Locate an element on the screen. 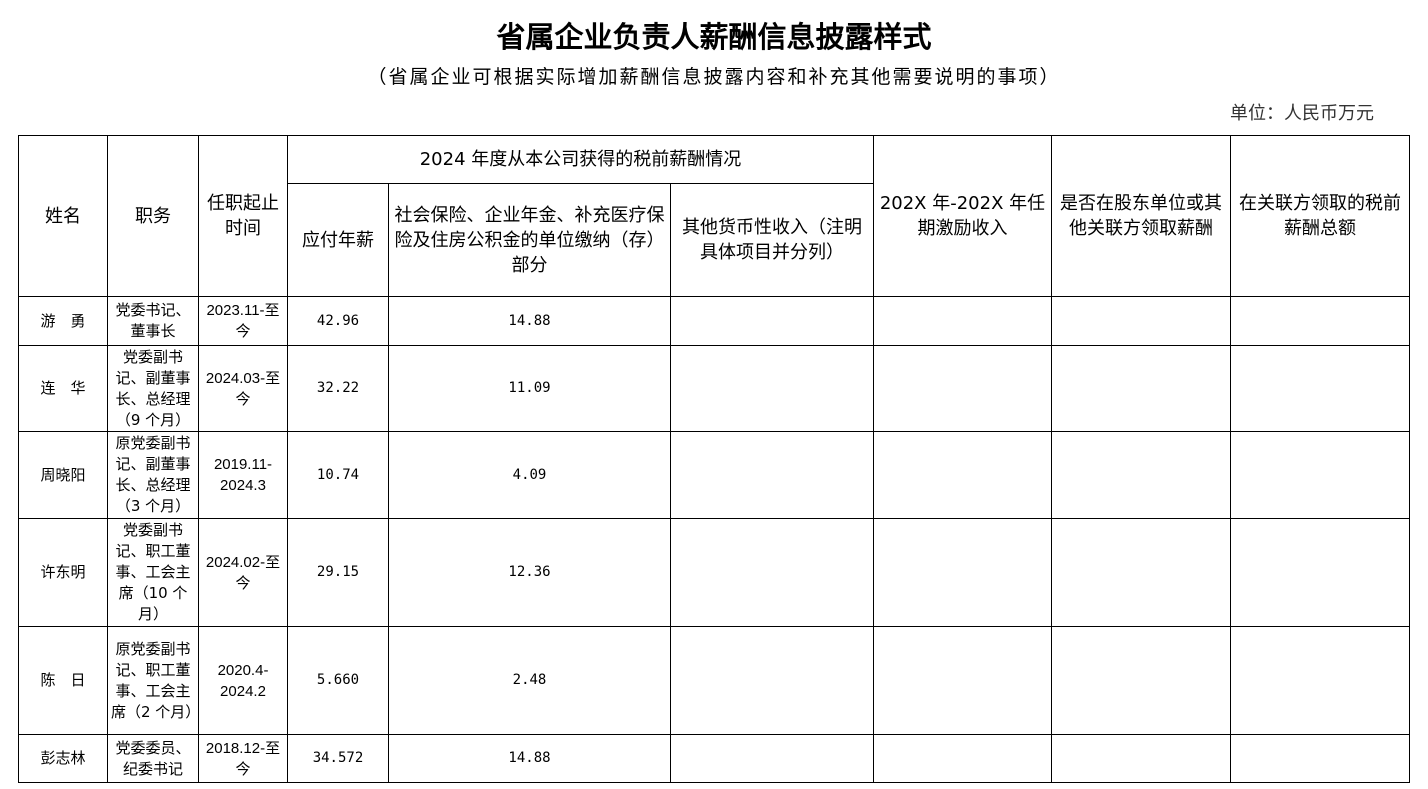 The width and height of the screenshot is (1428, 789). cell-position: 党委副书记、职工董事、工会主席（10 个月） is located at coordinates (153, 572).